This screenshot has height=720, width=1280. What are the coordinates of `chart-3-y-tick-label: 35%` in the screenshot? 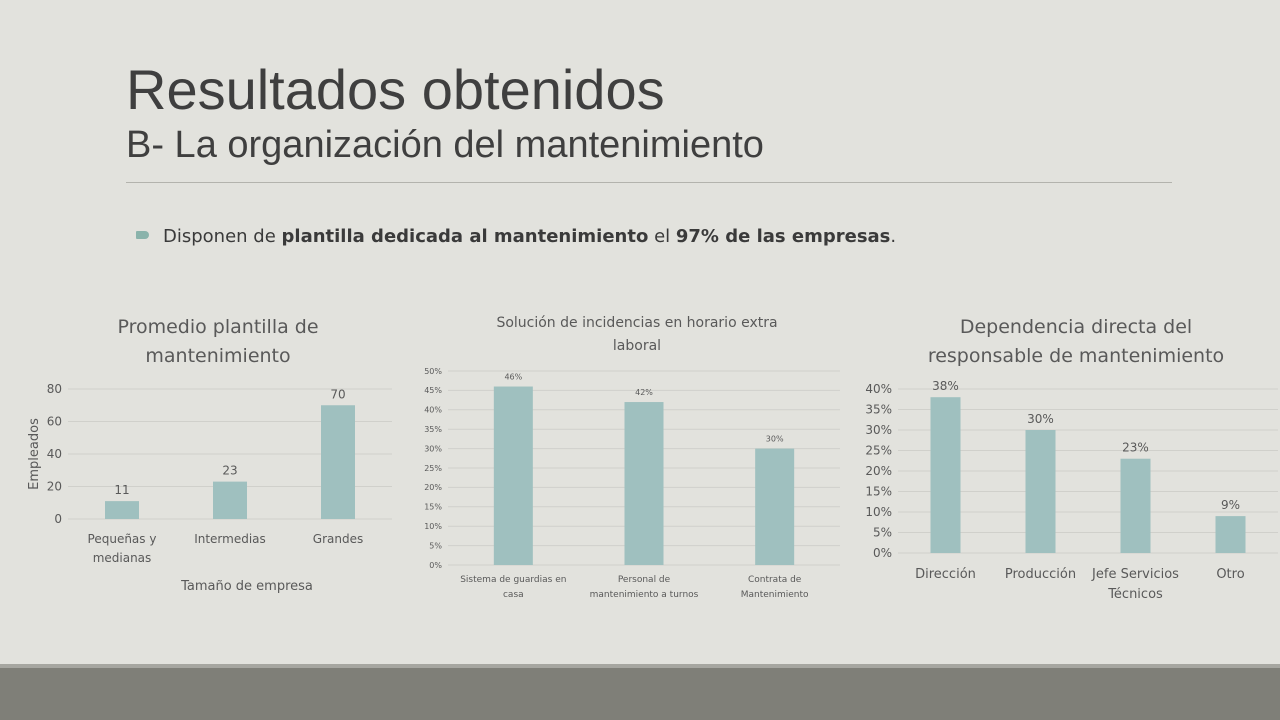 It's located at (878, 410).